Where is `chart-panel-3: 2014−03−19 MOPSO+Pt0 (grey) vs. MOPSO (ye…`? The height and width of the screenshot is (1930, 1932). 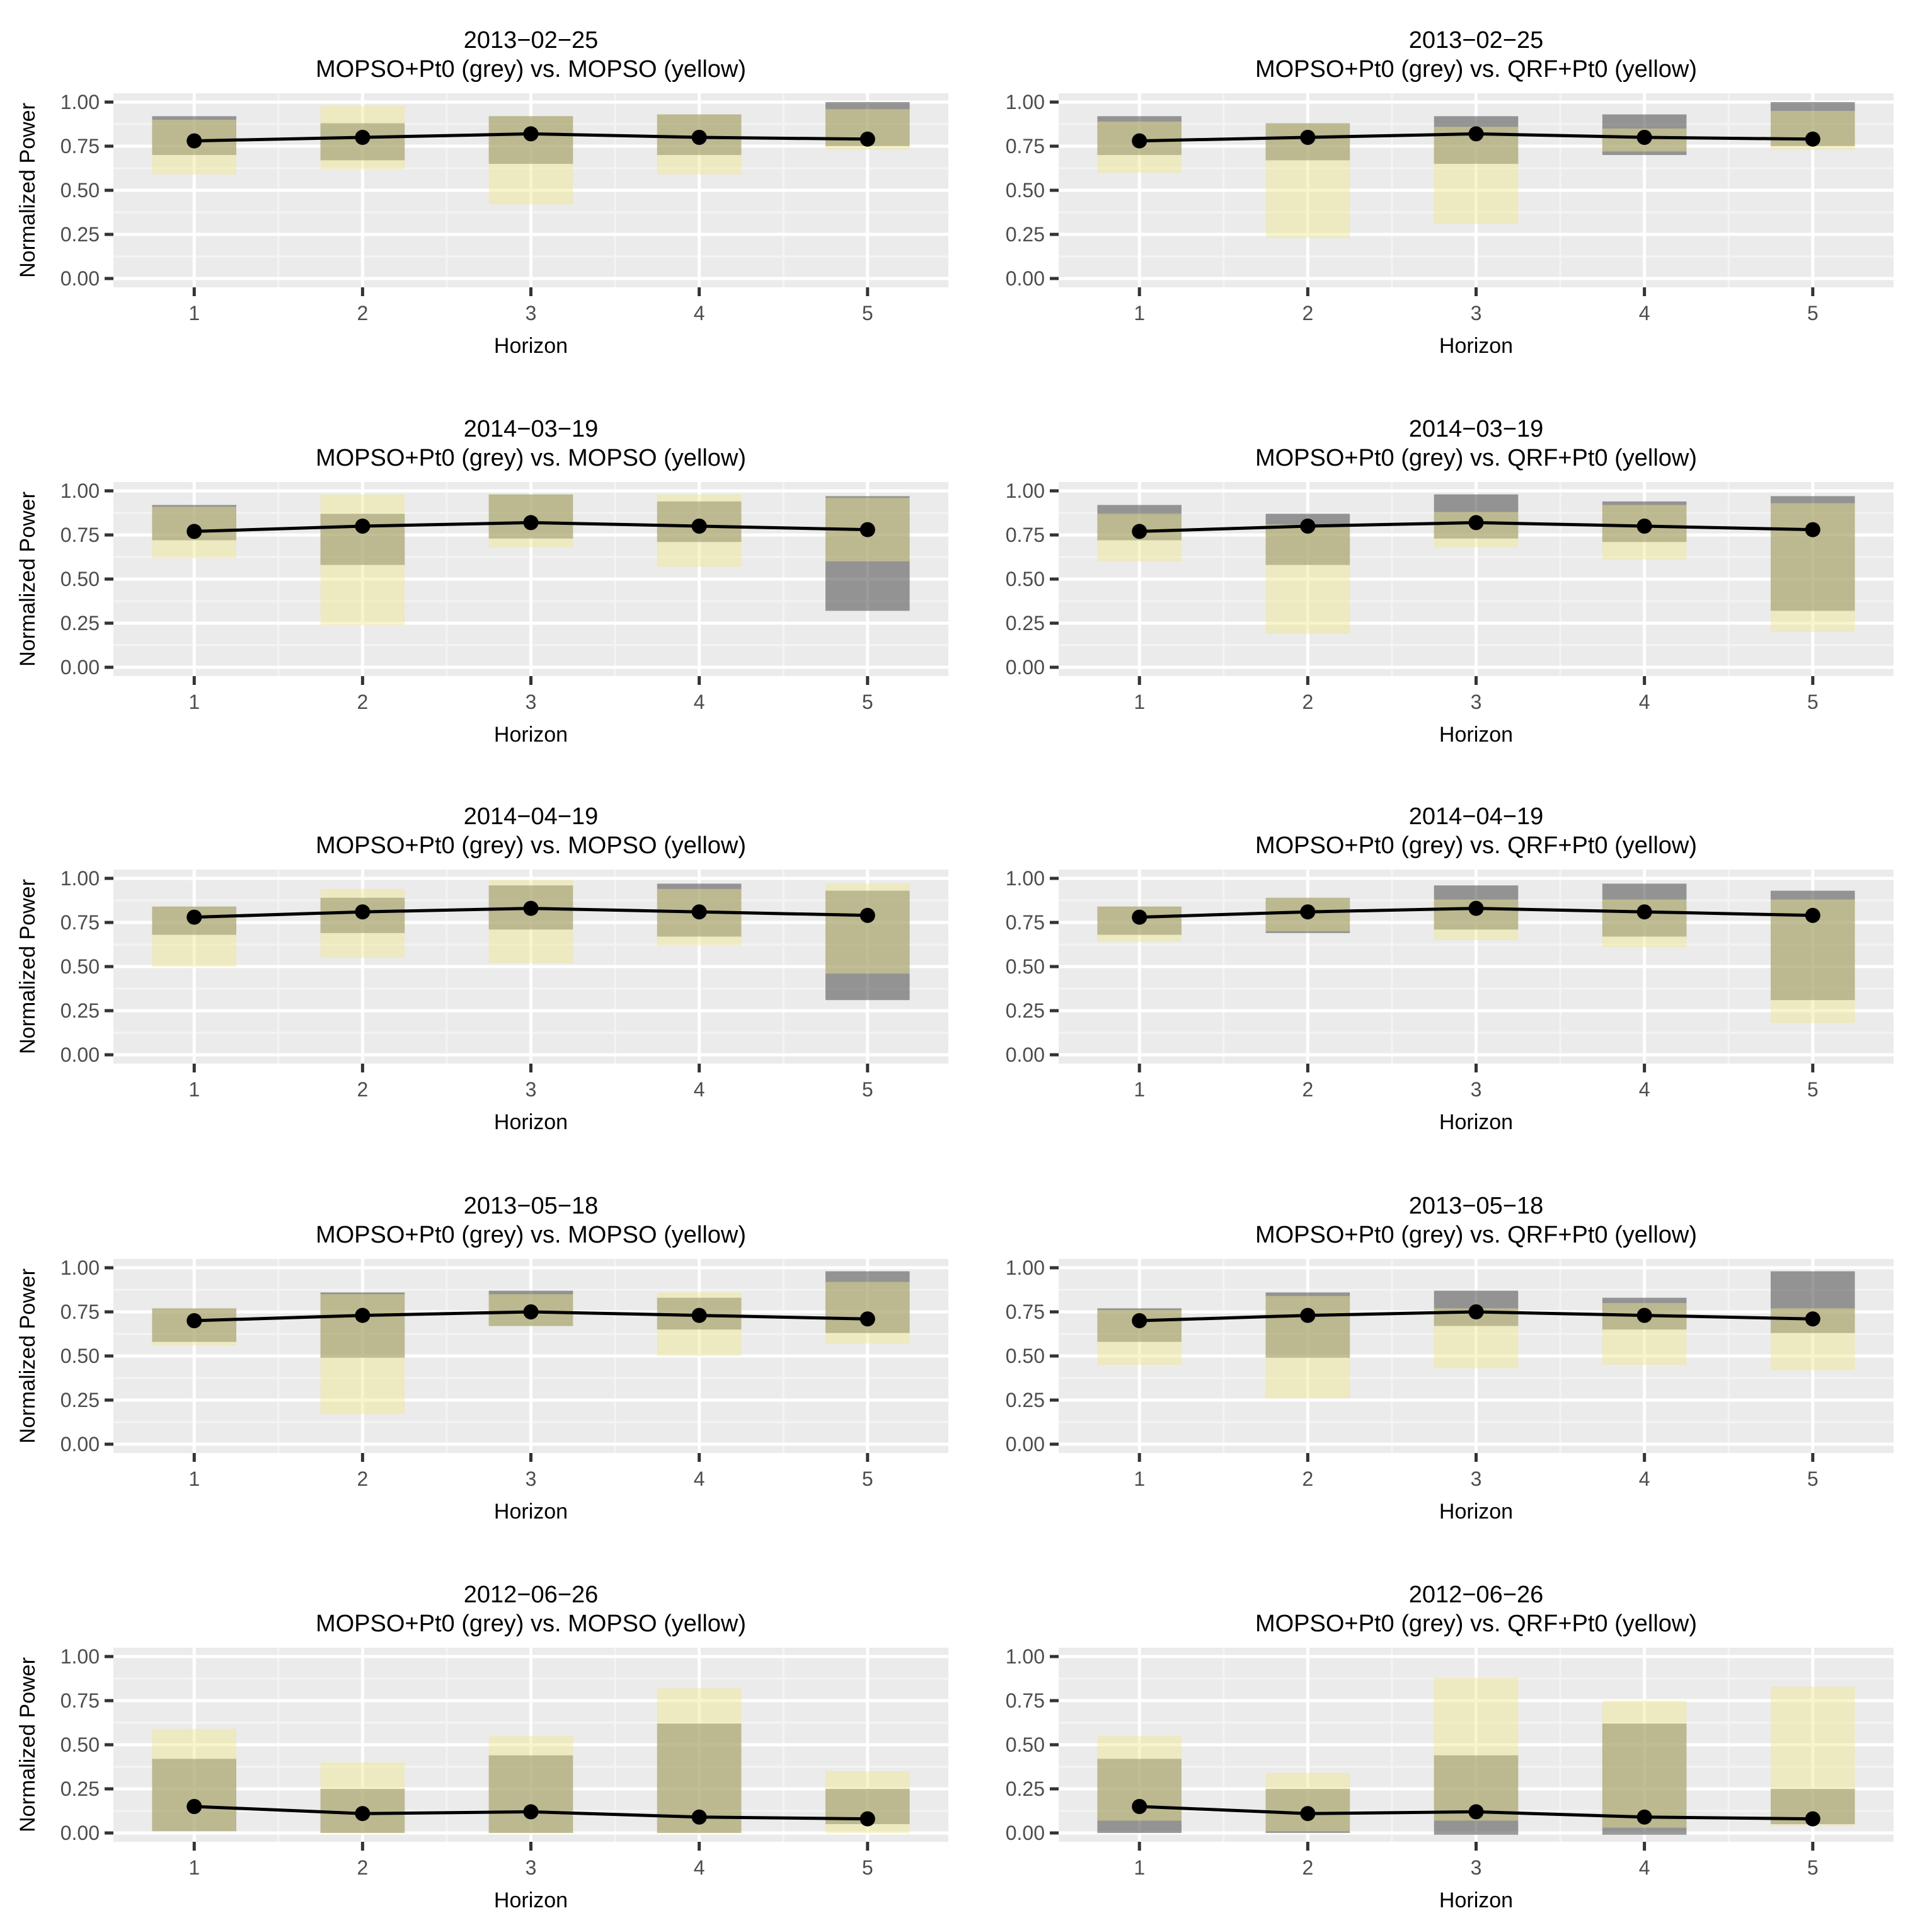
chart-panel-3: 2014−03−19 MOPSO+Pt0 (grey) vs. MOPSO (ye… is located at coordinates (482, 582).